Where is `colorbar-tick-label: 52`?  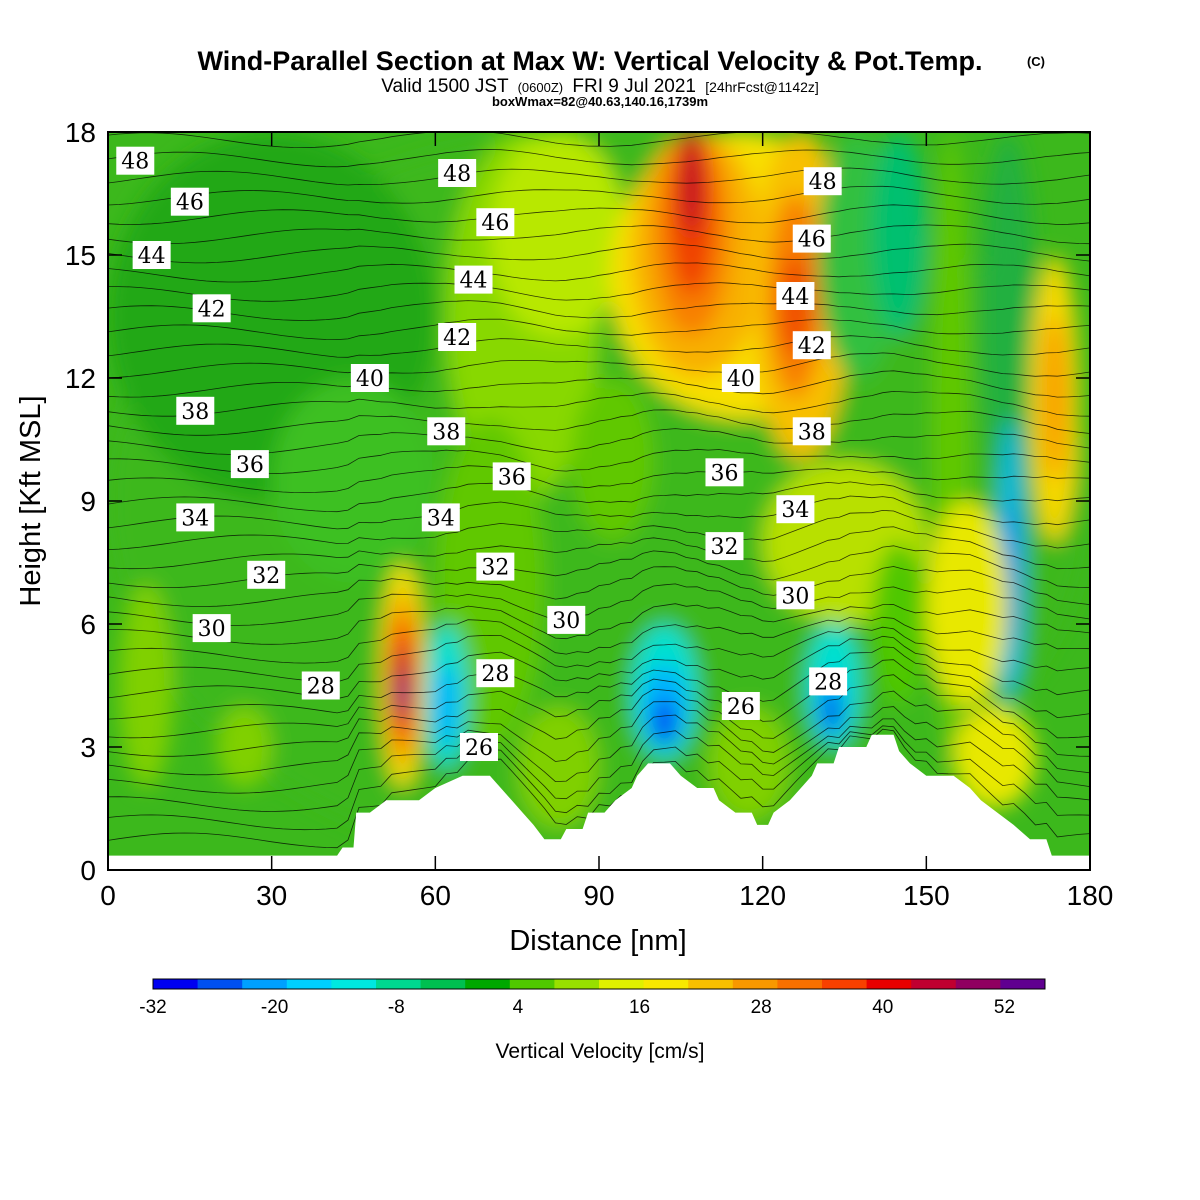 colorbar-tick-label: 52 is located at coordinates (1004, 1007).